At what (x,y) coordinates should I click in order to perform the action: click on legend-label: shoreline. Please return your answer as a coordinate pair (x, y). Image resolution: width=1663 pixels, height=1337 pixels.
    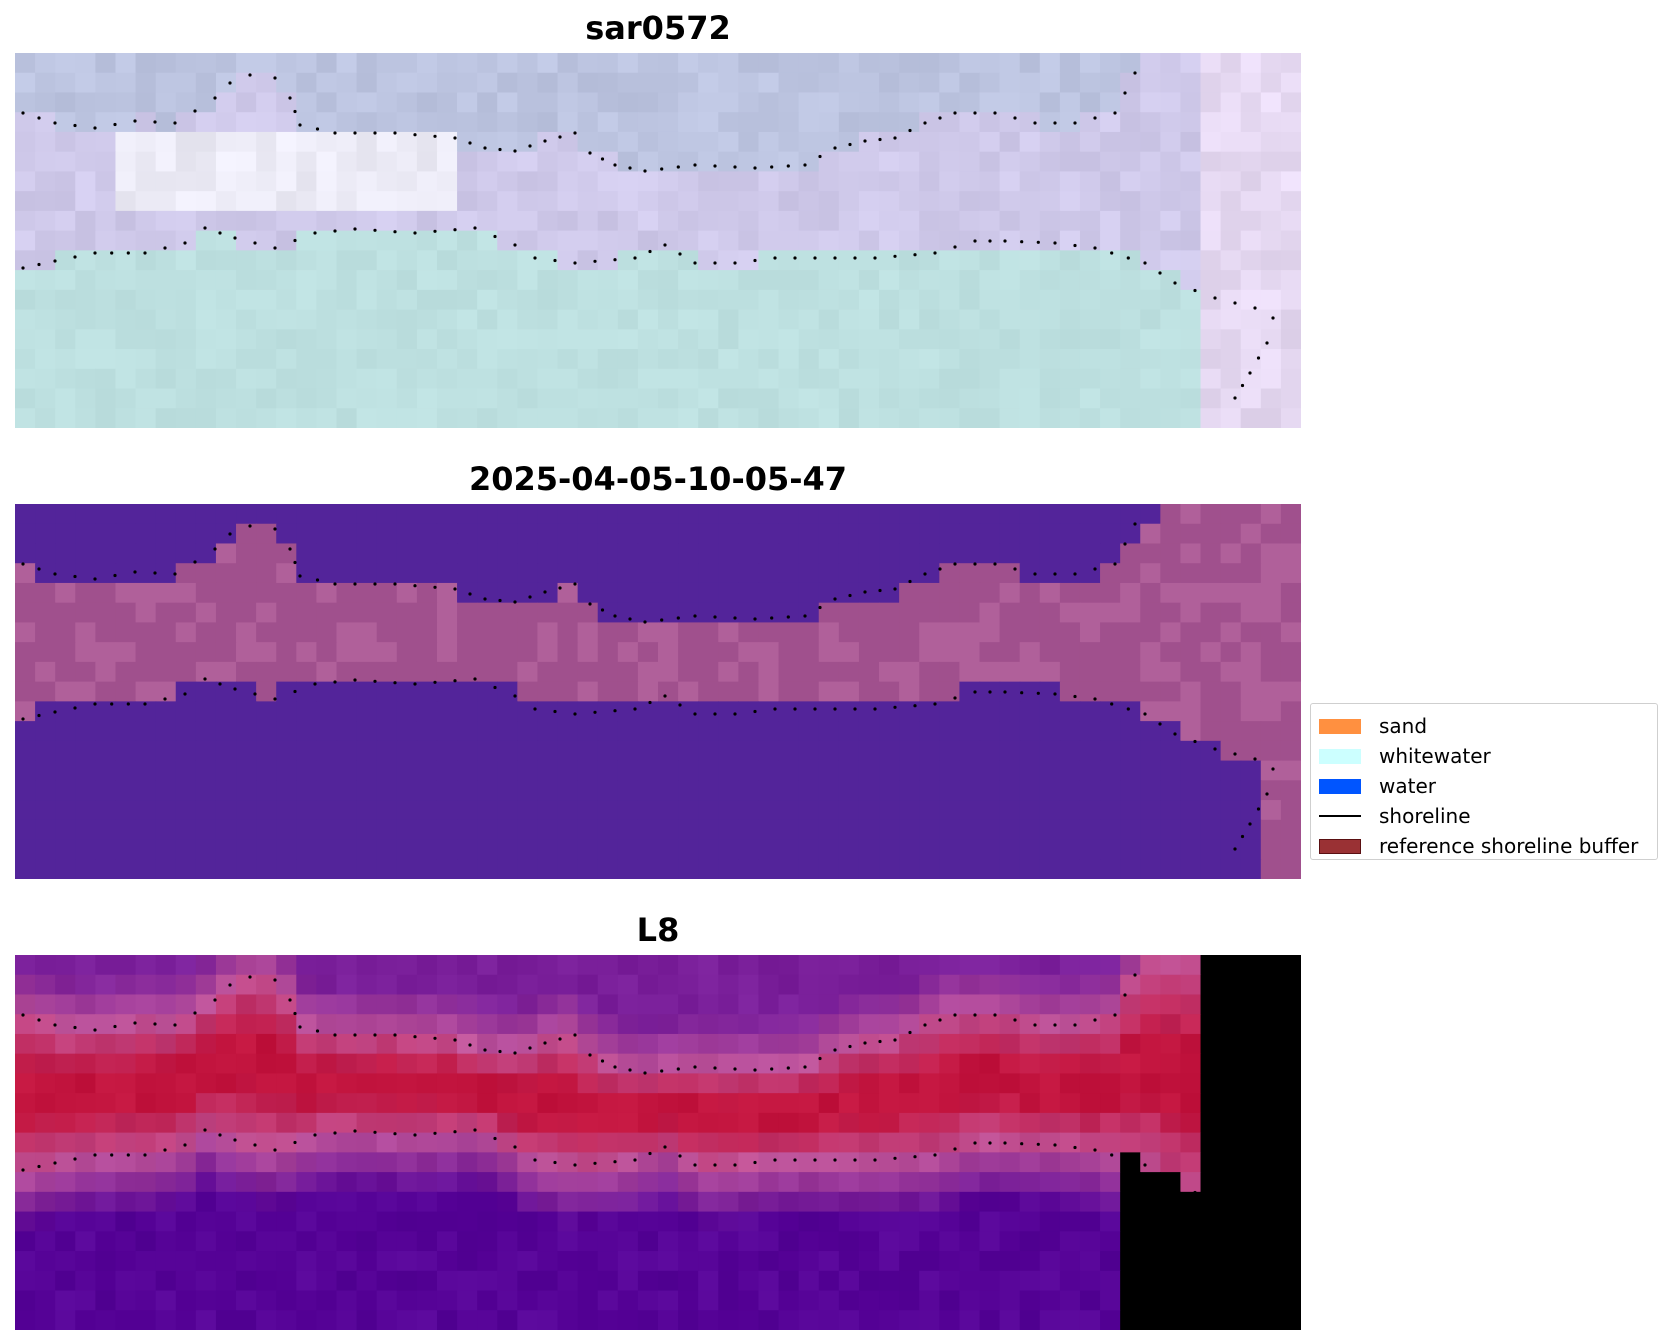
    Looking at the image, I should click on (1425, 816).